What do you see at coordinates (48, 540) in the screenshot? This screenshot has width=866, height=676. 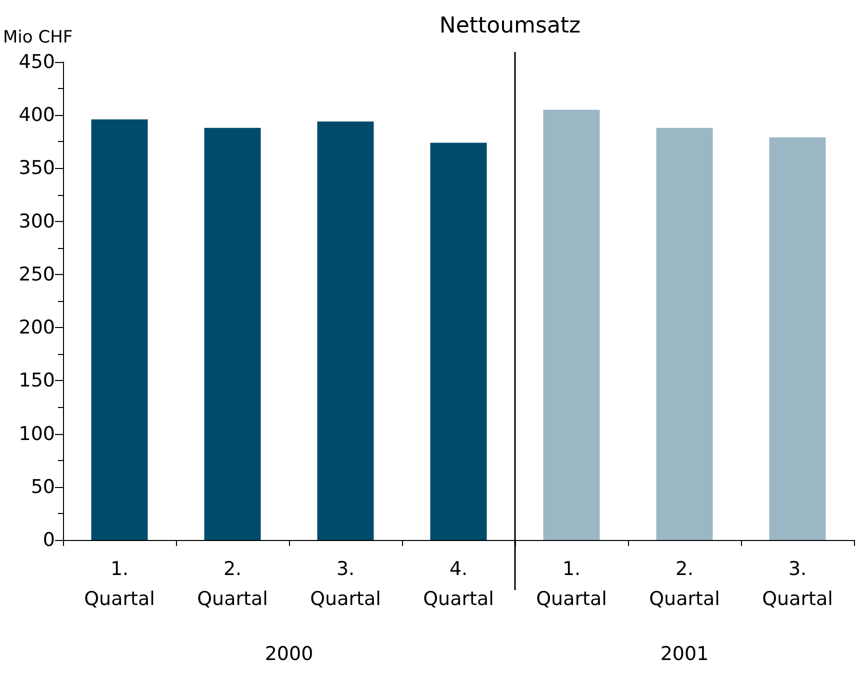 I see `y-tick-label: 0` at bounding box center [48, 540].